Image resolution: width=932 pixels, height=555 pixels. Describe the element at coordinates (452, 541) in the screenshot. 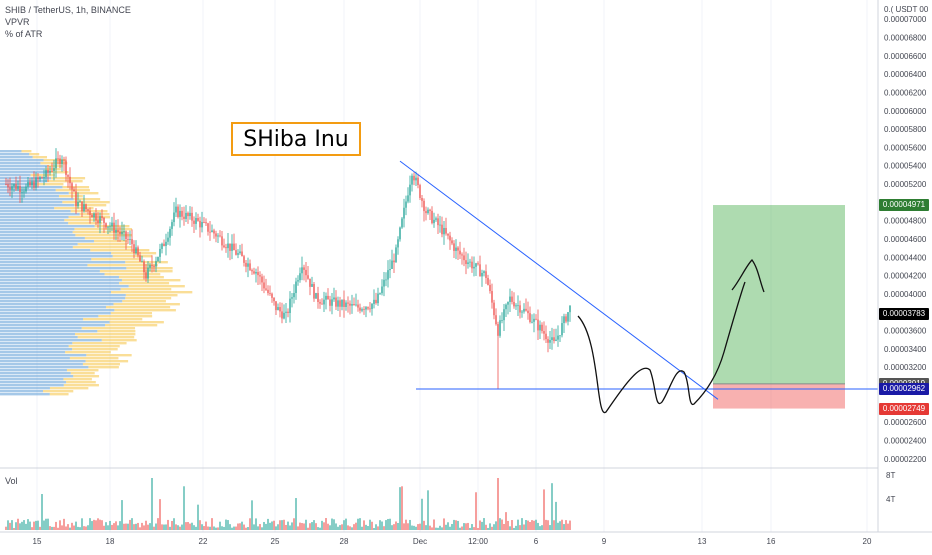

I see `time-axis-labels: 15 18 22 25 28 Dec 12:00 6 9 13 16 20` at that location.